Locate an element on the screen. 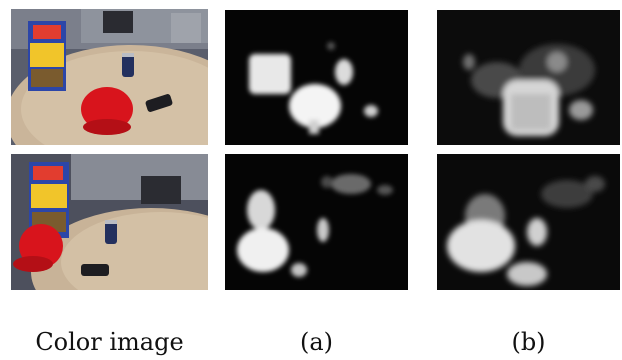 Image resolution: width=622 pixels, height=360 pixels. saliency-map-b-row2 is located at coordinates (528, 222).